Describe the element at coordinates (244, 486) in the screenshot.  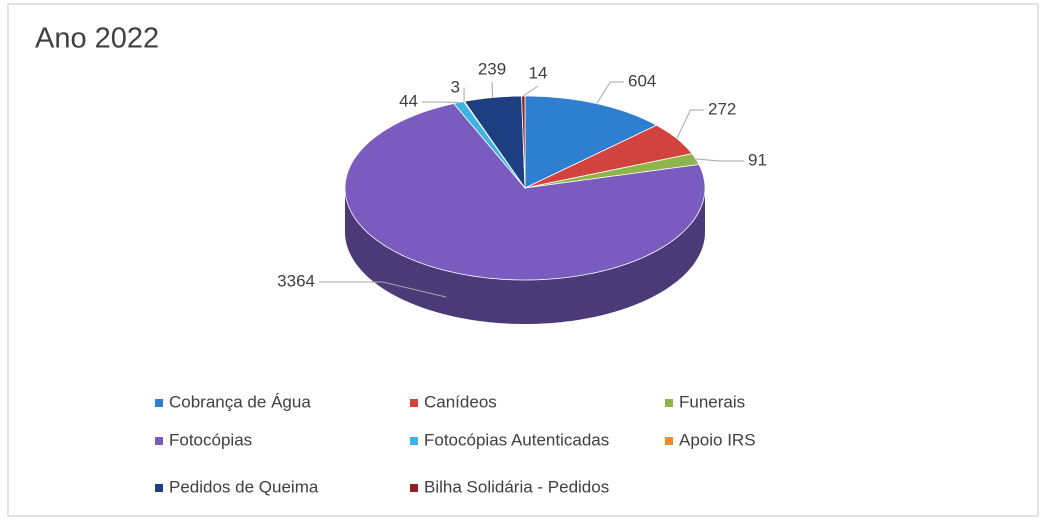
I see `legend-label: Pedidos de Queima` at that location.